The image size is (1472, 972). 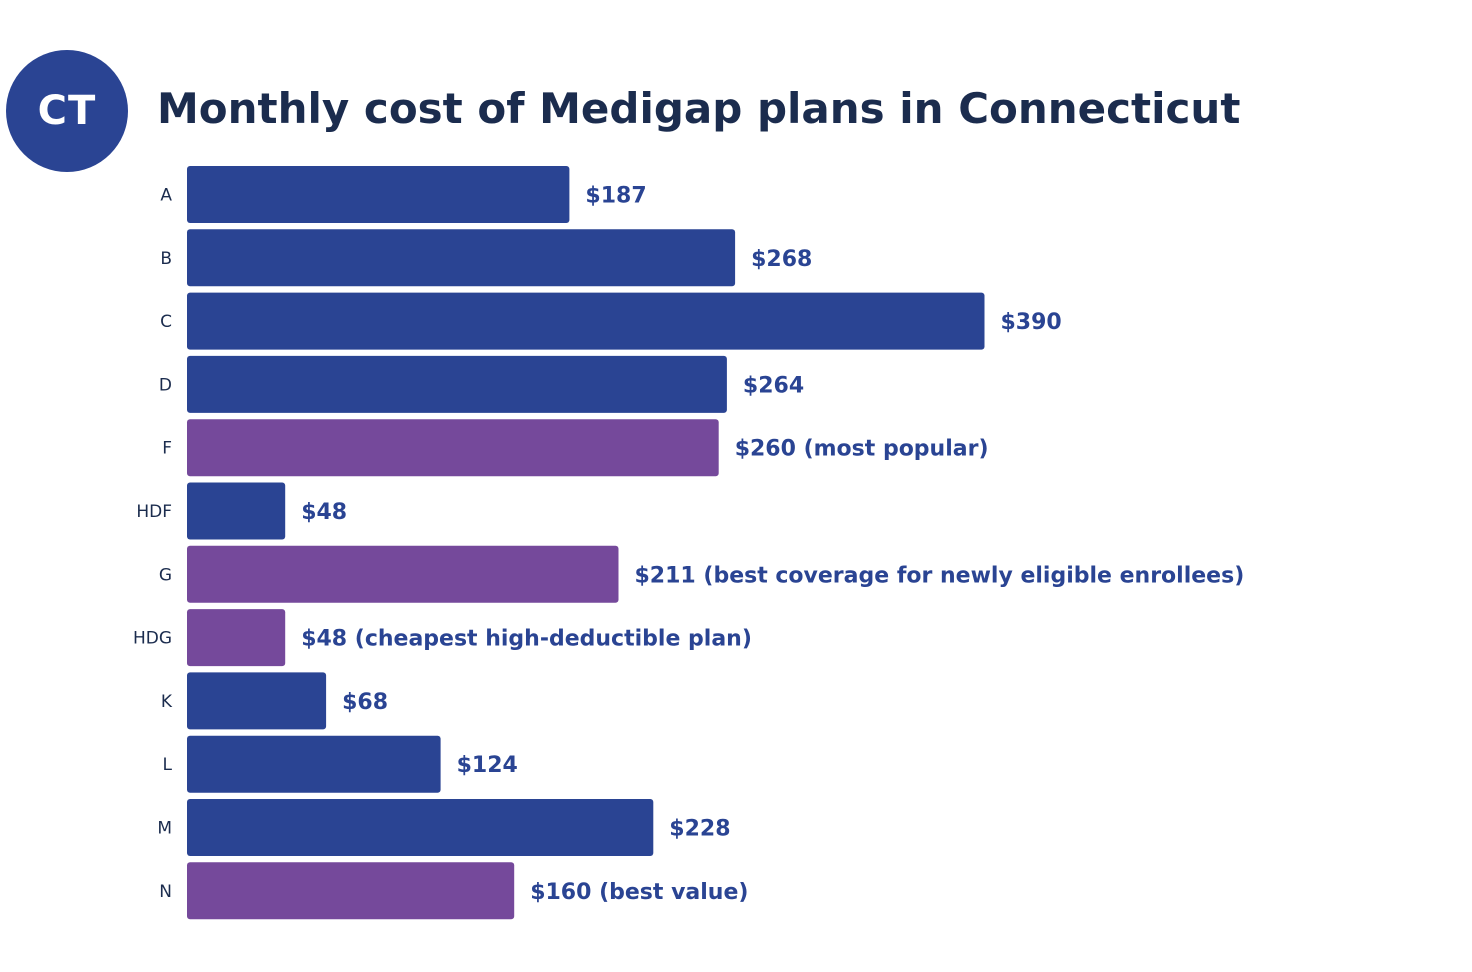 What do you see at coordinates (351, 891) in the screenshot?
I see `bar-n` at bounding box center [351, 891].